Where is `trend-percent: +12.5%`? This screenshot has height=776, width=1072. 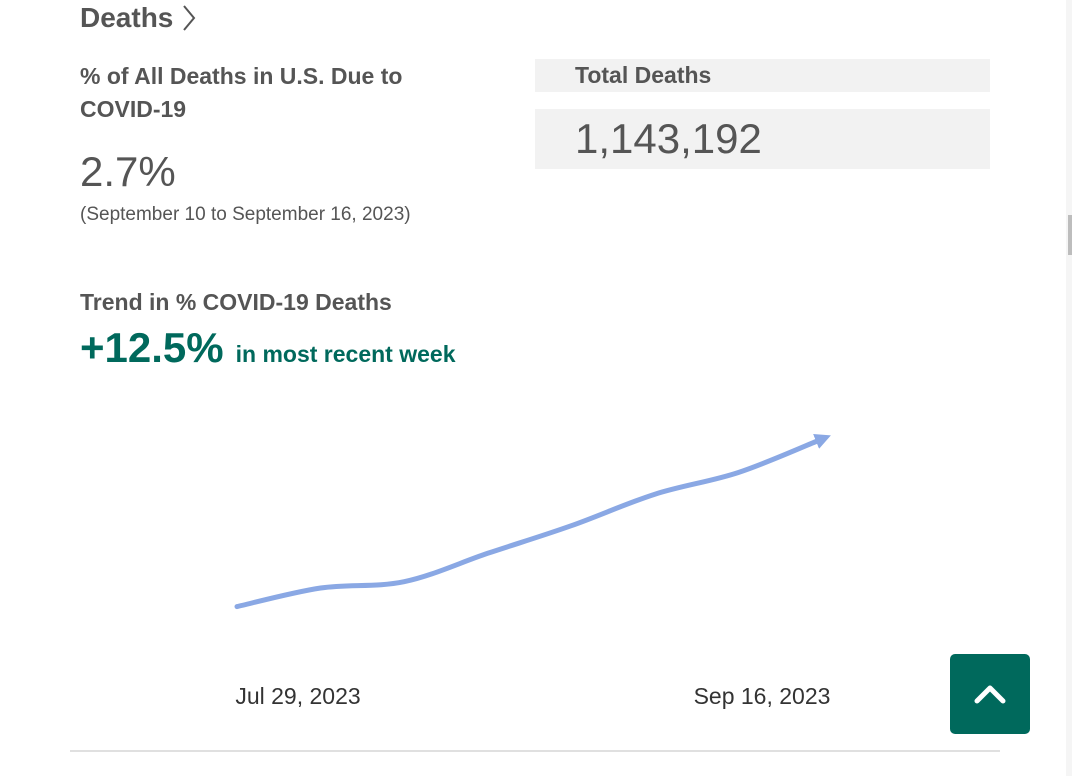
trend-percent: +12.5% is located at coordinates (152, 347).